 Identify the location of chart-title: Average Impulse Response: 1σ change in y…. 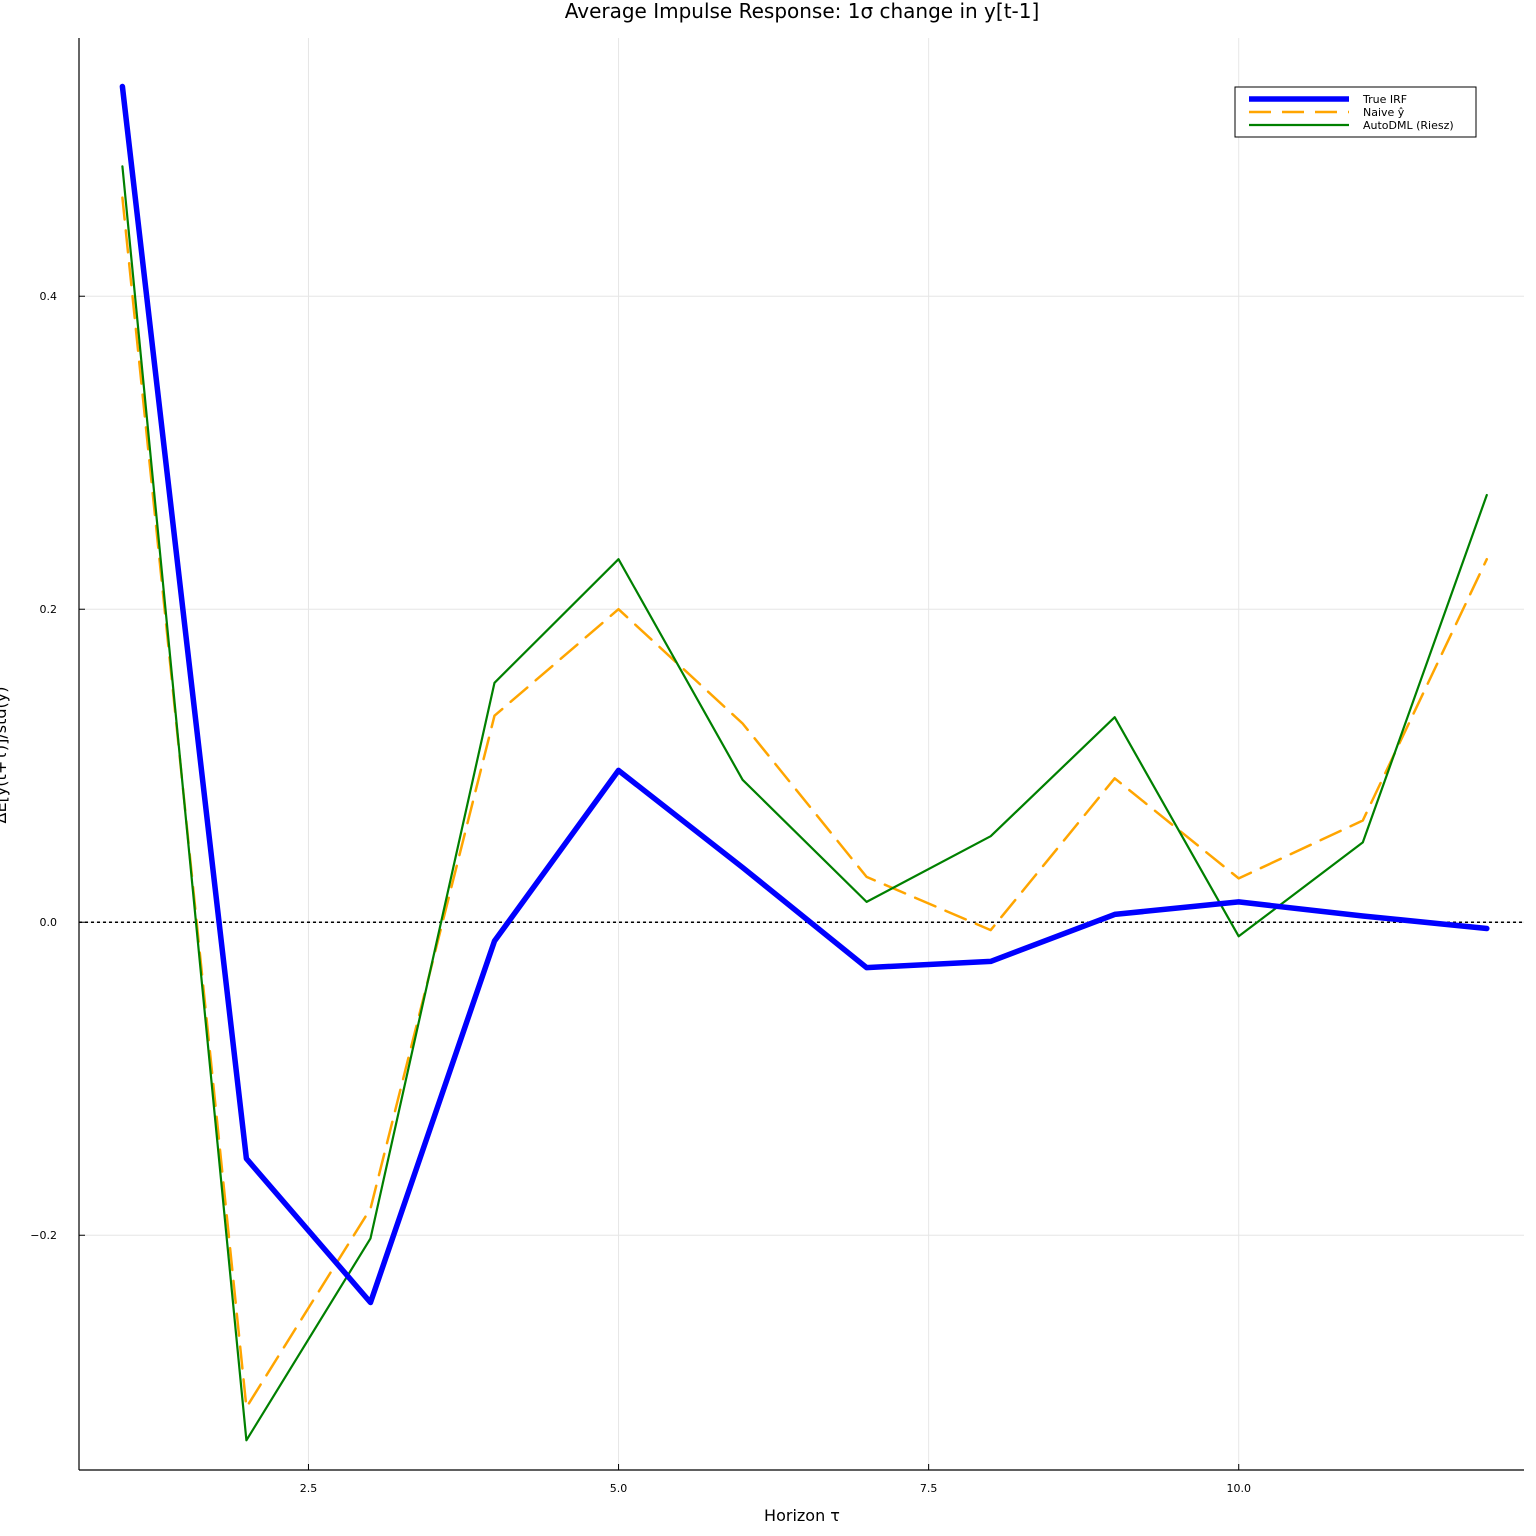
(802, 11).